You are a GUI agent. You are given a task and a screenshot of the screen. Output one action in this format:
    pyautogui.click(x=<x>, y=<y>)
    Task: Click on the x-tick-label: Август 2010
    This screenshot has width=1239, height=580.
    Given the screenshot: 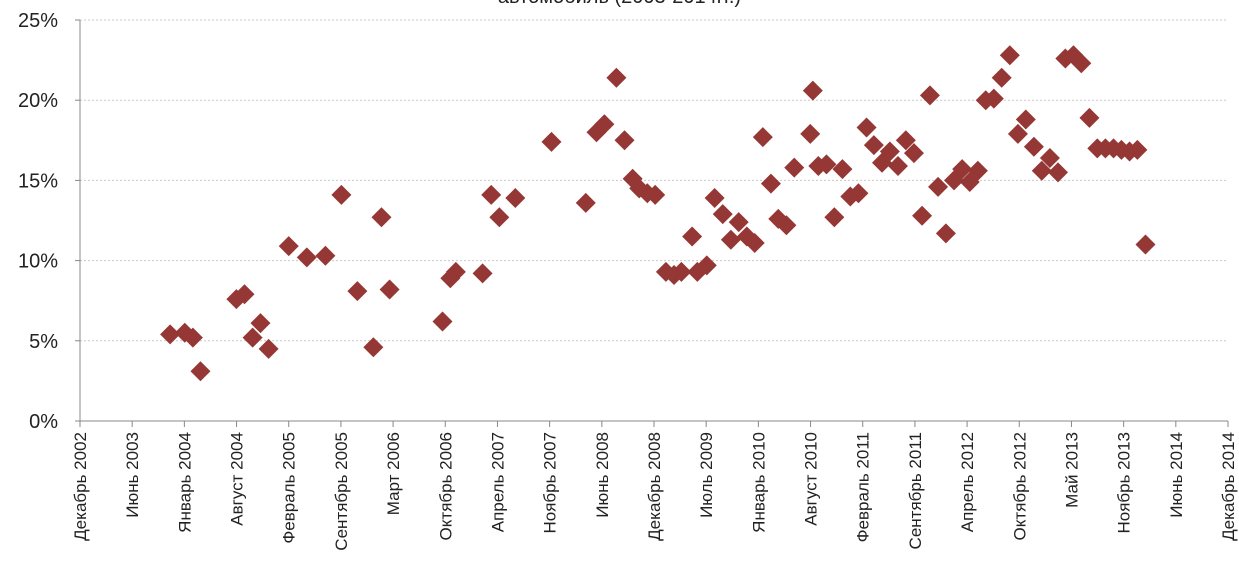 What is the action you would take?
    pyautogui.click(x=811, y=479)
    